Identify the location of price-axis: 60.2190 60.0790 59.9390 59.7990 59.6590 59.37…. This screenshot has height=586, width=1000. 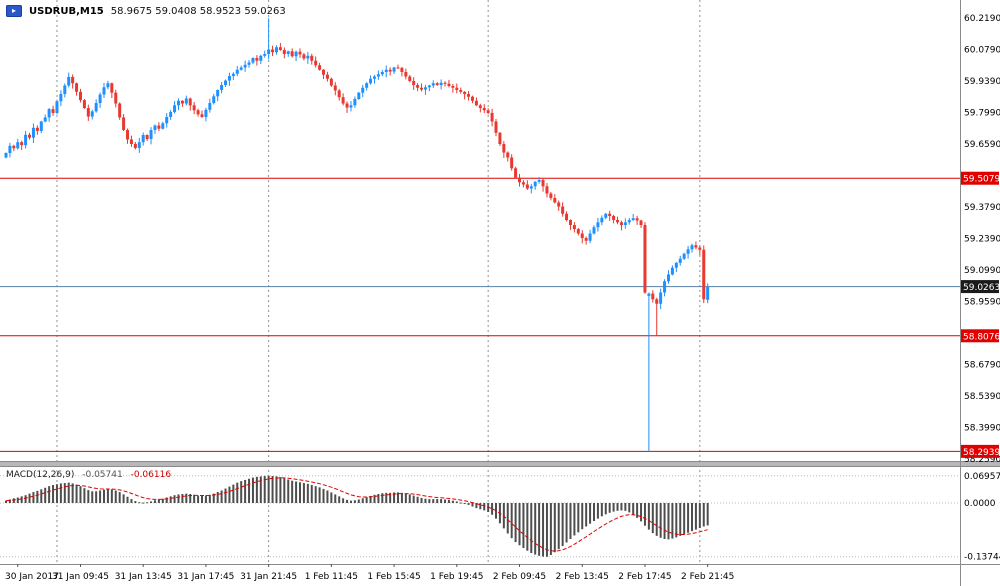
(982, 239).